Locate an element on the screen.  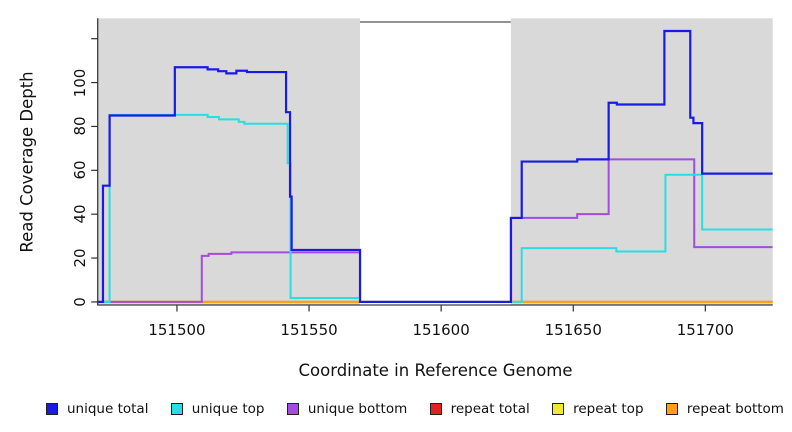
legend-item-unique-total: unique total is located at coordinates (97, 409).